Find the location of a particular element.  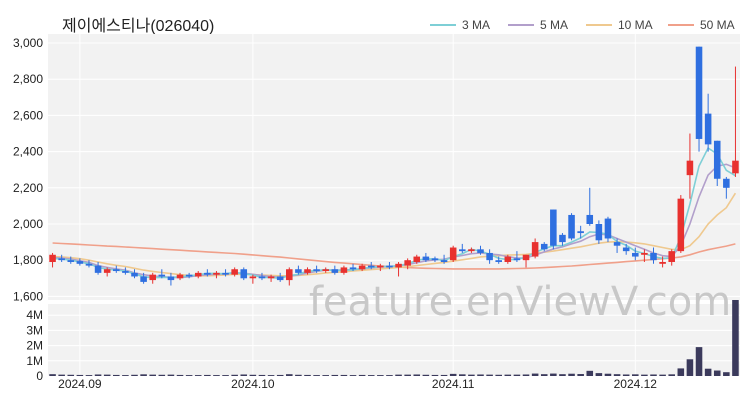

legend-label: 3 MA is located at coordinates (476, 25).